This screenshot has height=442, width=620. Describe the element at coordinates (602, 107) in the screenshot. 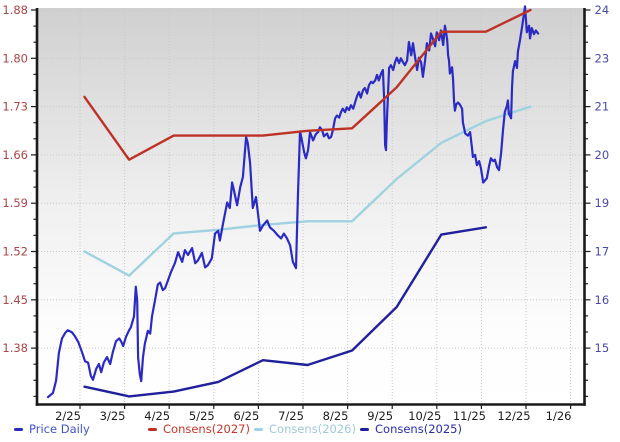

I see `right-tick-label: 21` at that location.